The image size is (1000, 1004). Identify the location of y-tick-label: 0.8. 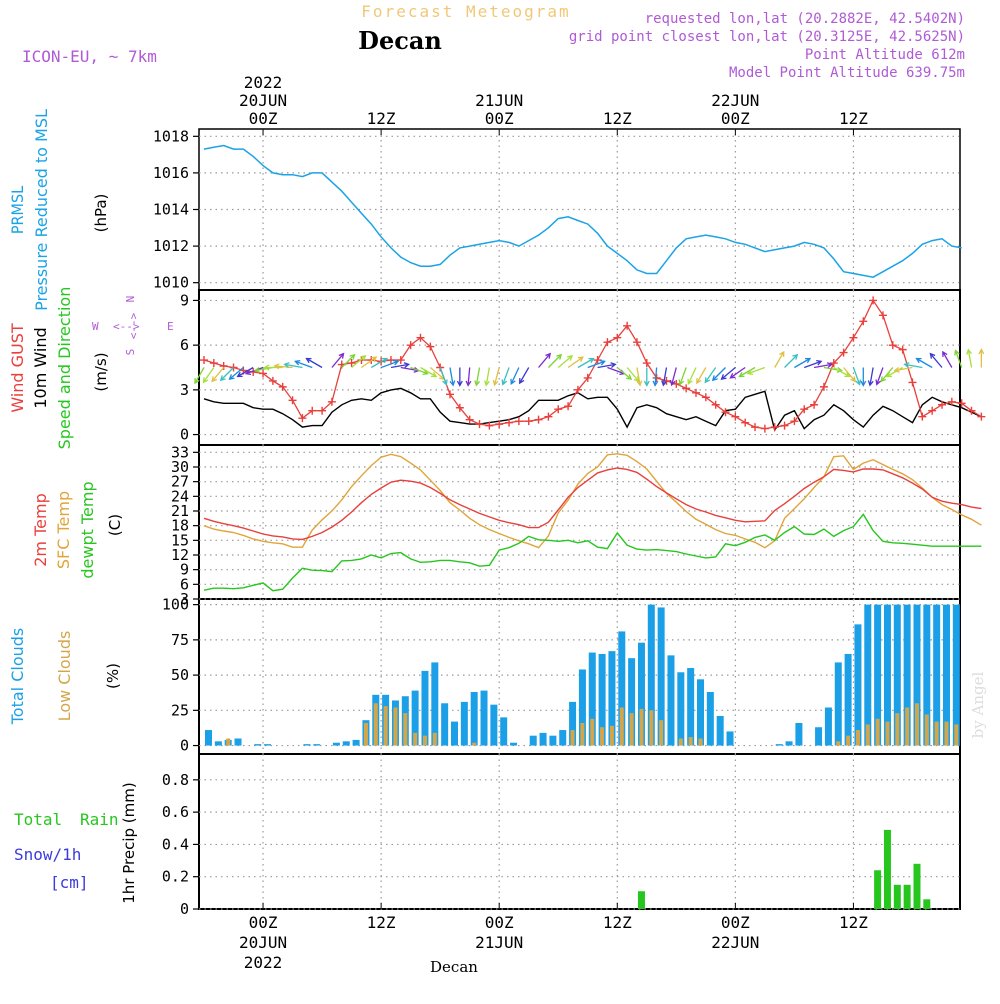
(175, 780).